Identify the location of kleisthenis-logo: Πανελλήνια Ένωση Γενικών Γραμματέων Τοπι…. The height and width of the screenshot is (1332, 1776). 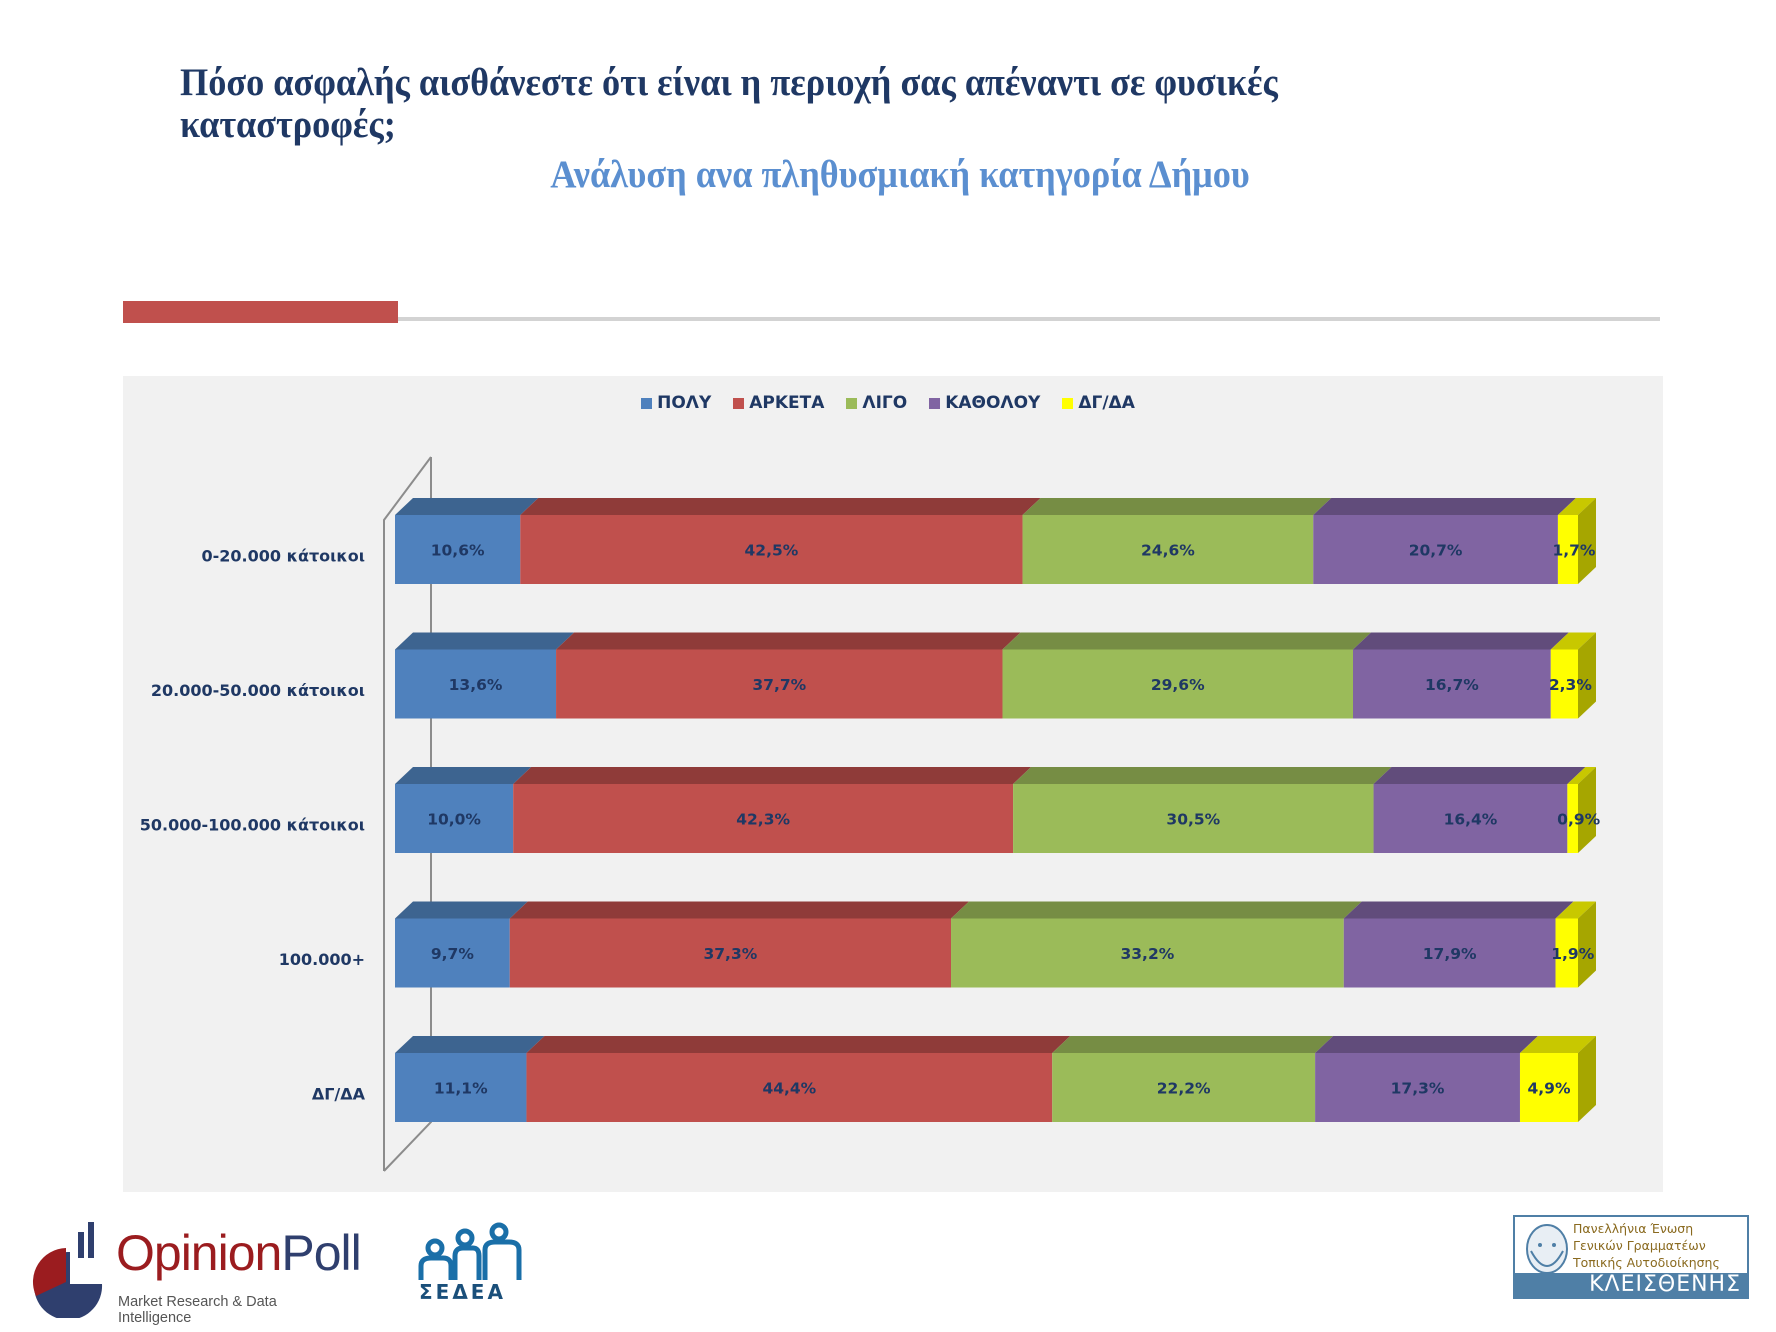
(1631, 1257).